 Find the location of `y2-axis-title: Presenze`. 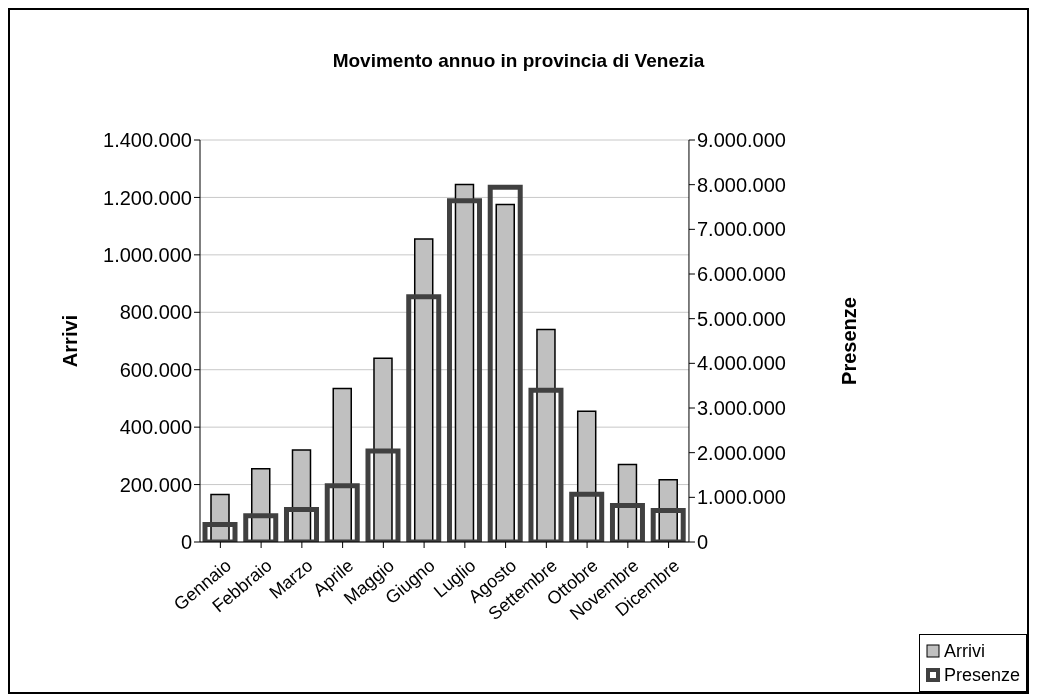

y2-axis-title: Presenze is located at coordinates (849, 341).